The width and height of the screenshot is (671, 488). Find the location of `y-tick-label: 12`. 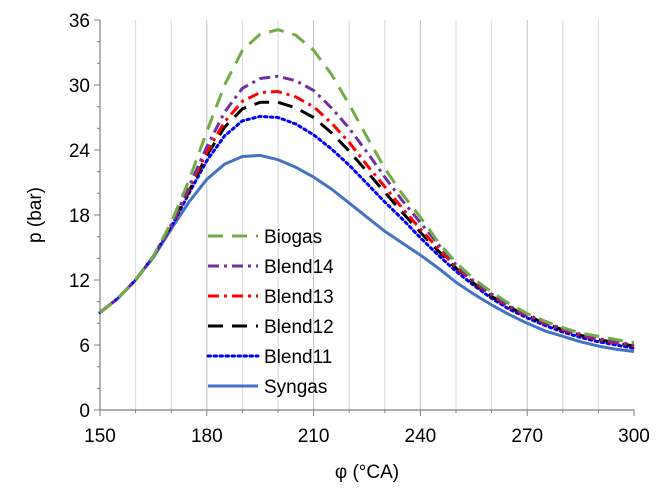

y-tick-label: 12 is located at coordinates (79, 281).